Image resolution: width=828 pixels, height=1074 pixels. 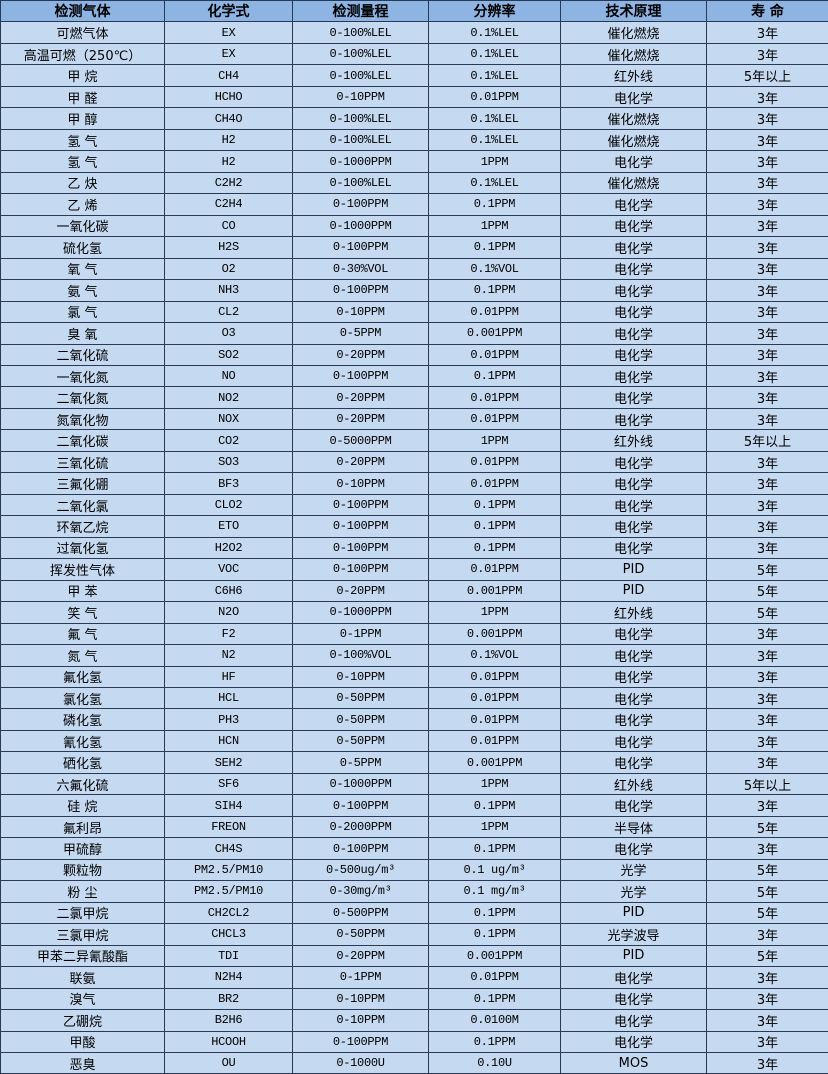 I want to click on table-header: 检测气体 化学式 检测量程 分辨率 技术原理 寿 命, so click(x=414, y=11).